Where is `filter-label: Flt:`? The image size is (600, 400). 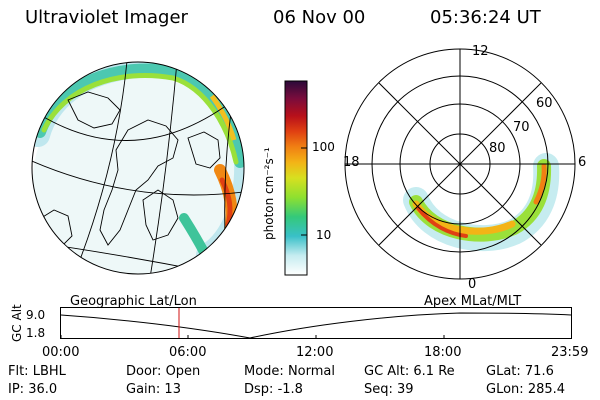 filter-label: Flt: is located at coordinates (18, 371).